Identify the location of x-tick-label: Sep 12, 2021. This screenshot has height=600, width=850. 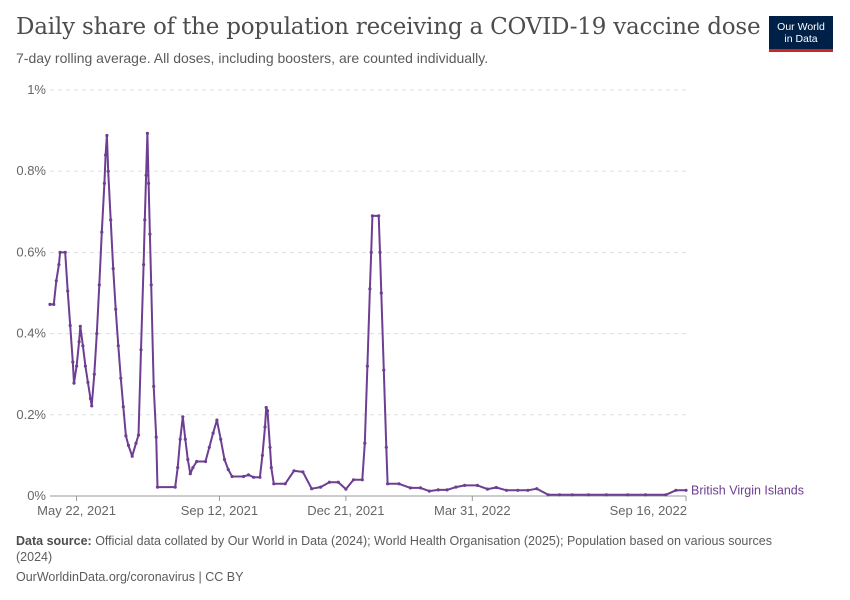
(219, 510).